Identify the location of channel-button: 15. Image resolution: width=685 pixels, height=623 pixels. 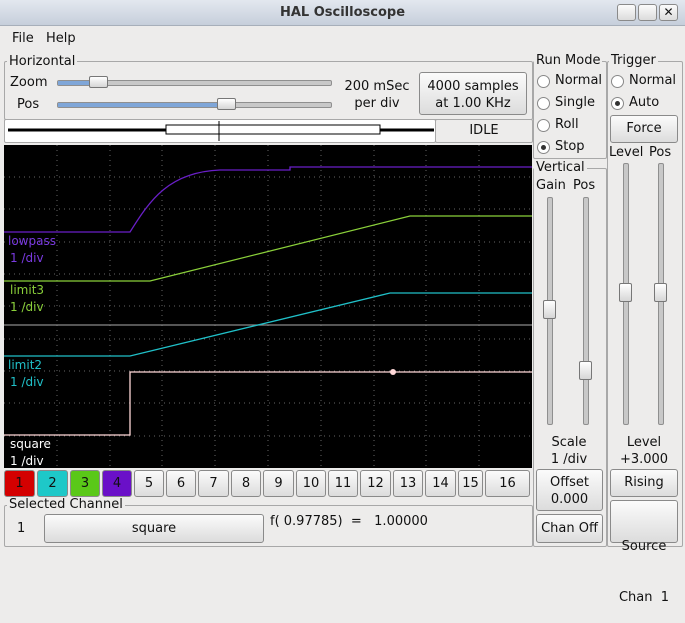
(470, 483).